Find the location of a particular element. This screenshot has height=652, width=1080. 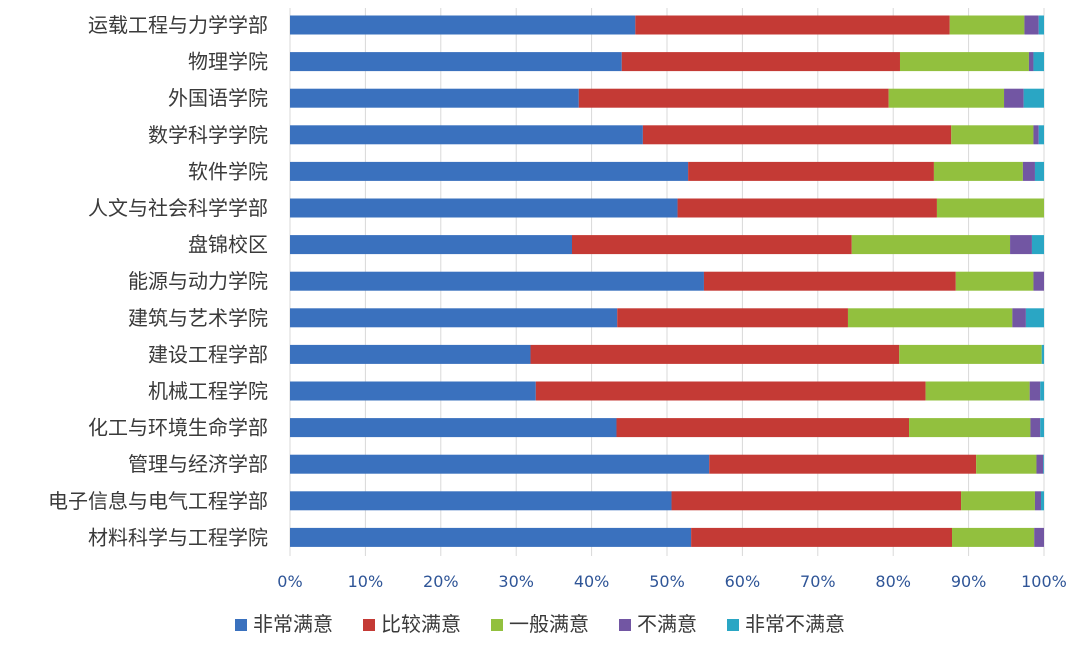

category-label: 建筑与艺术学院 is located at coordinates (198, 318).